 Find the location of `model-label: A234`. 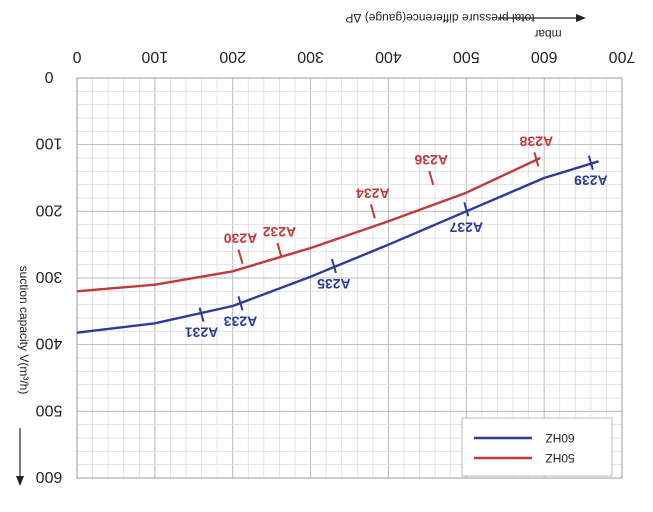

model-label: A234 is located at coordinates (373, 193).